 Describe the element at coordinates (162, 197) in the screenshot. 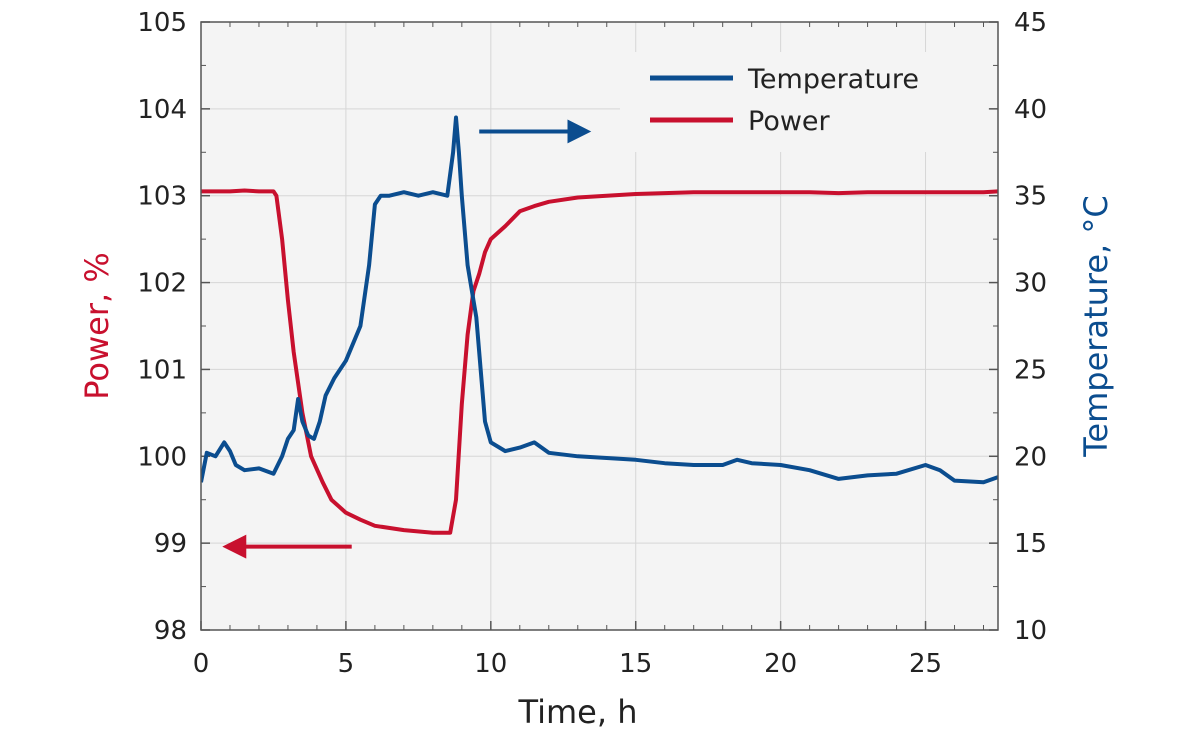

I see `y-left-tick-label: 103` at that location.